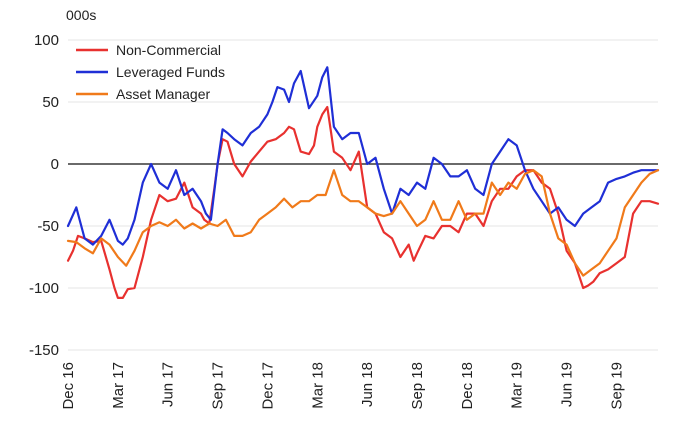  Describe the element at coordinates (616, 386) in the screenshot. I see `x-tick-label: Sep 19` at that location.